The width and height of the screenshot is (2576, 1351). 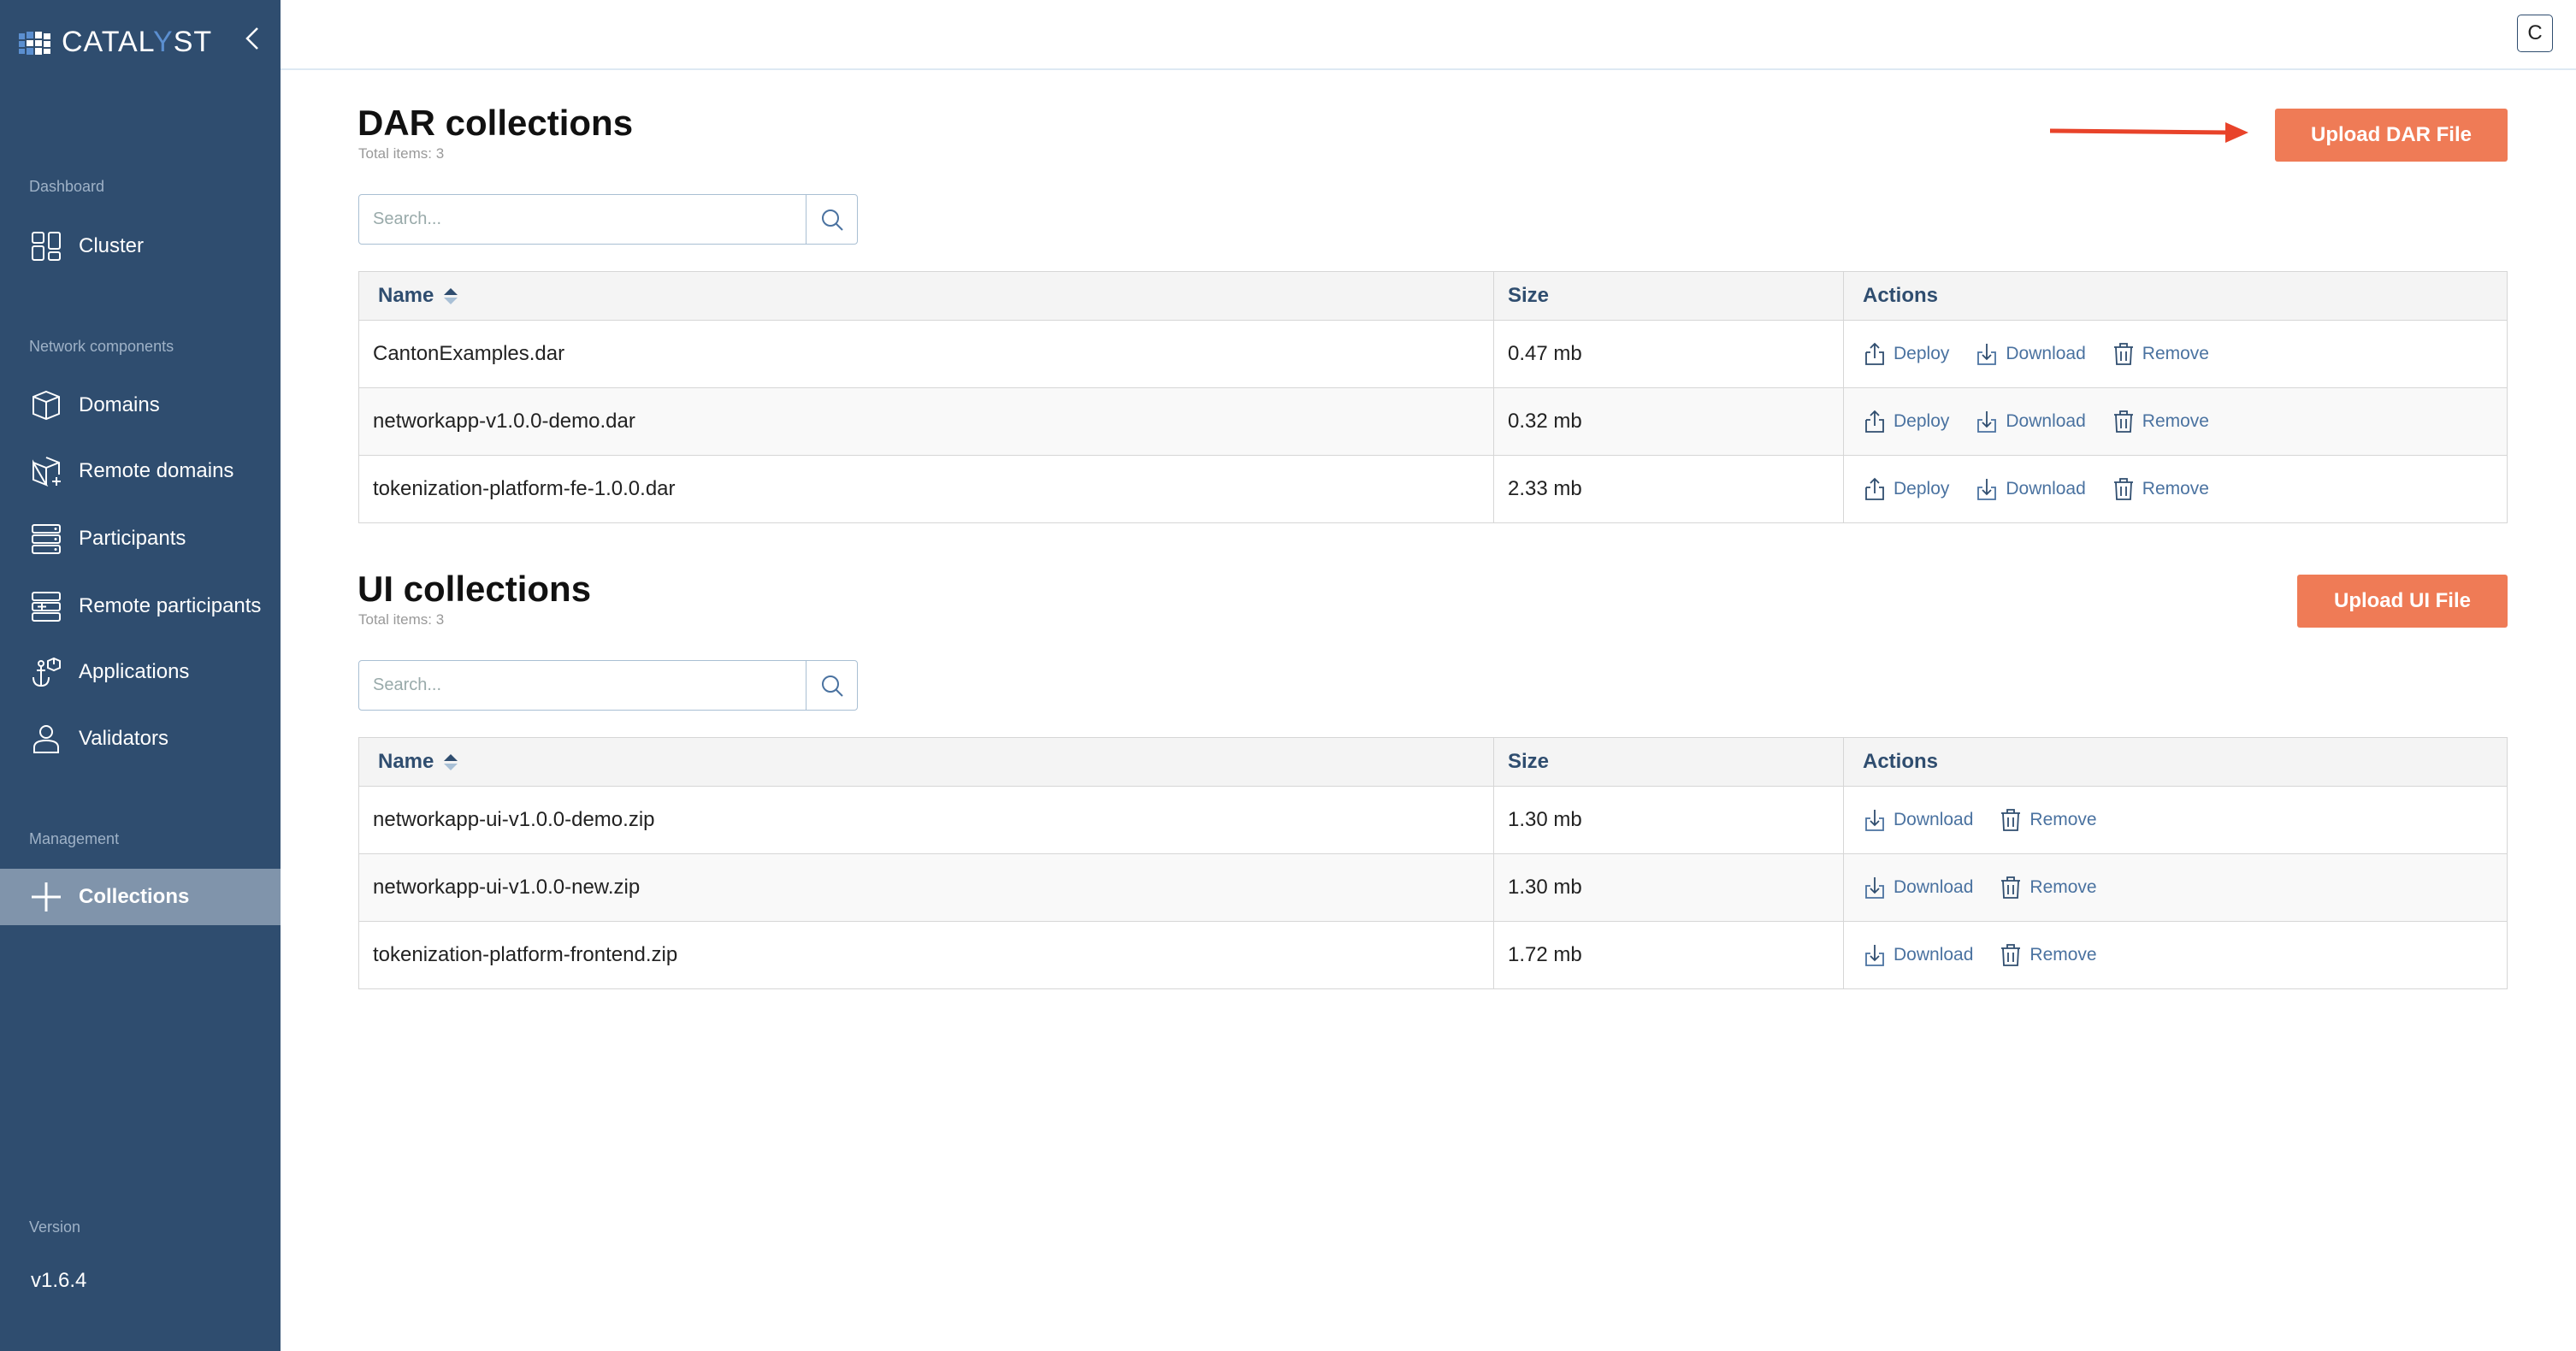 What do you see at coordinates (2535, 33) in the screenshot?
I see `user-menu-button: C` at bounding box center [2535, 33].